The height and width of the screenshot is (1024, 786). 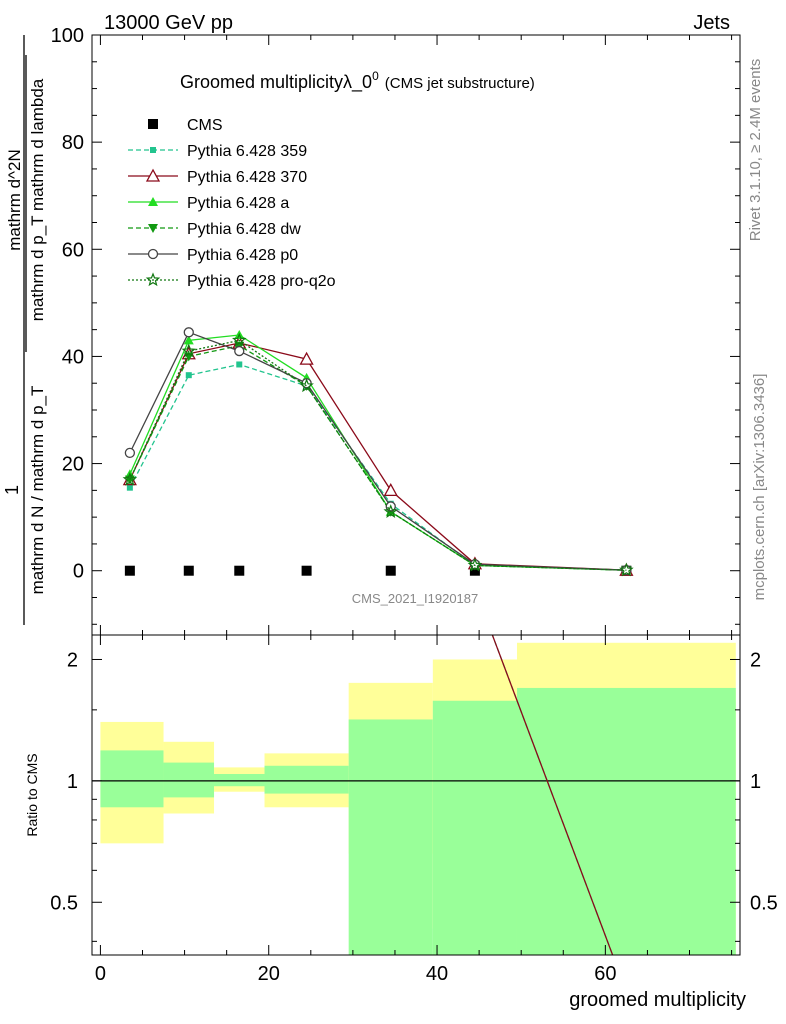 What do you see at coordinates (605, 974) in the screenshot?
I see `x-tick-label: 60` at bounding box center [605, 974].